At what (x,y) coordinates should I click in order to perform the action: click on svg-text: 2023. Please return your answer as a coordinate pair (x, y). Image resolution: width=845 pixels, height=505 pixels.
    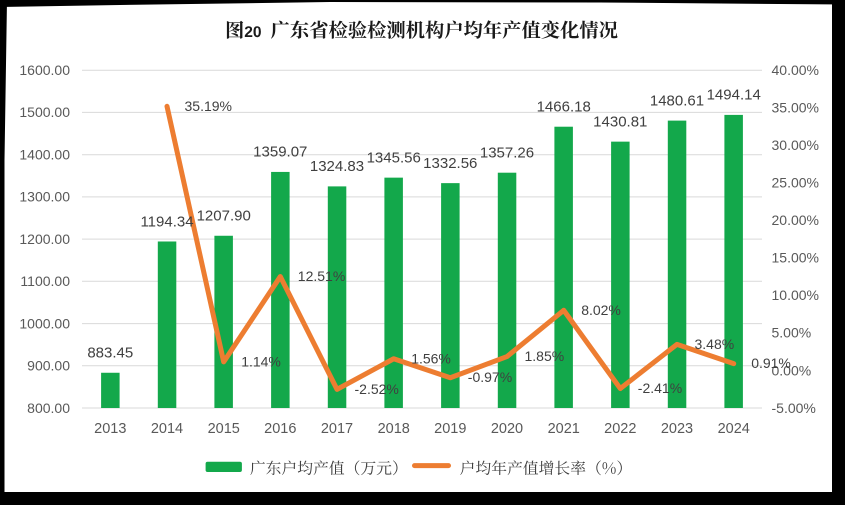
    Looking at the image, I should click on (677, 429).